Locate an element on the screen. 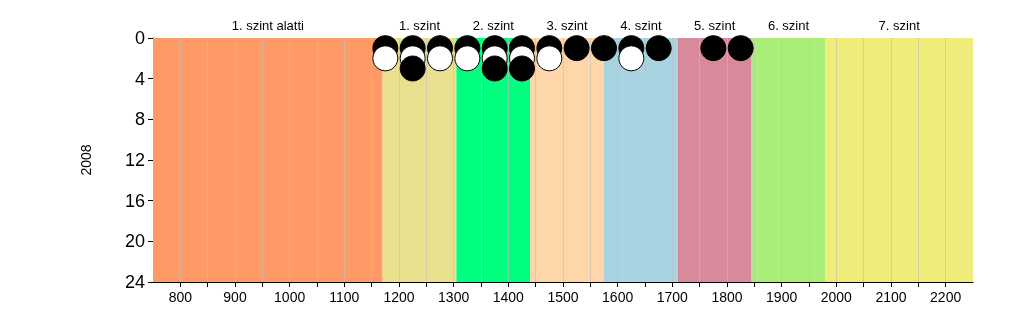  x-tick-label: 1800 is located at coordinates (727, 297).